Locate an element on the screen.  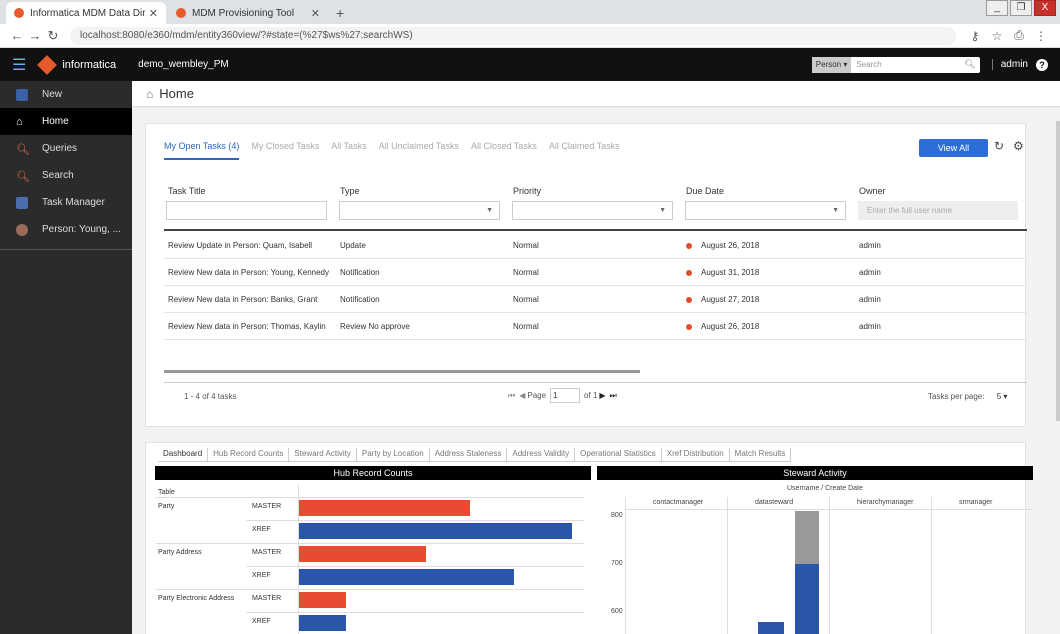
sidebar-item-queries: 🔍︎ Queries is located at coordinates (66, 148).